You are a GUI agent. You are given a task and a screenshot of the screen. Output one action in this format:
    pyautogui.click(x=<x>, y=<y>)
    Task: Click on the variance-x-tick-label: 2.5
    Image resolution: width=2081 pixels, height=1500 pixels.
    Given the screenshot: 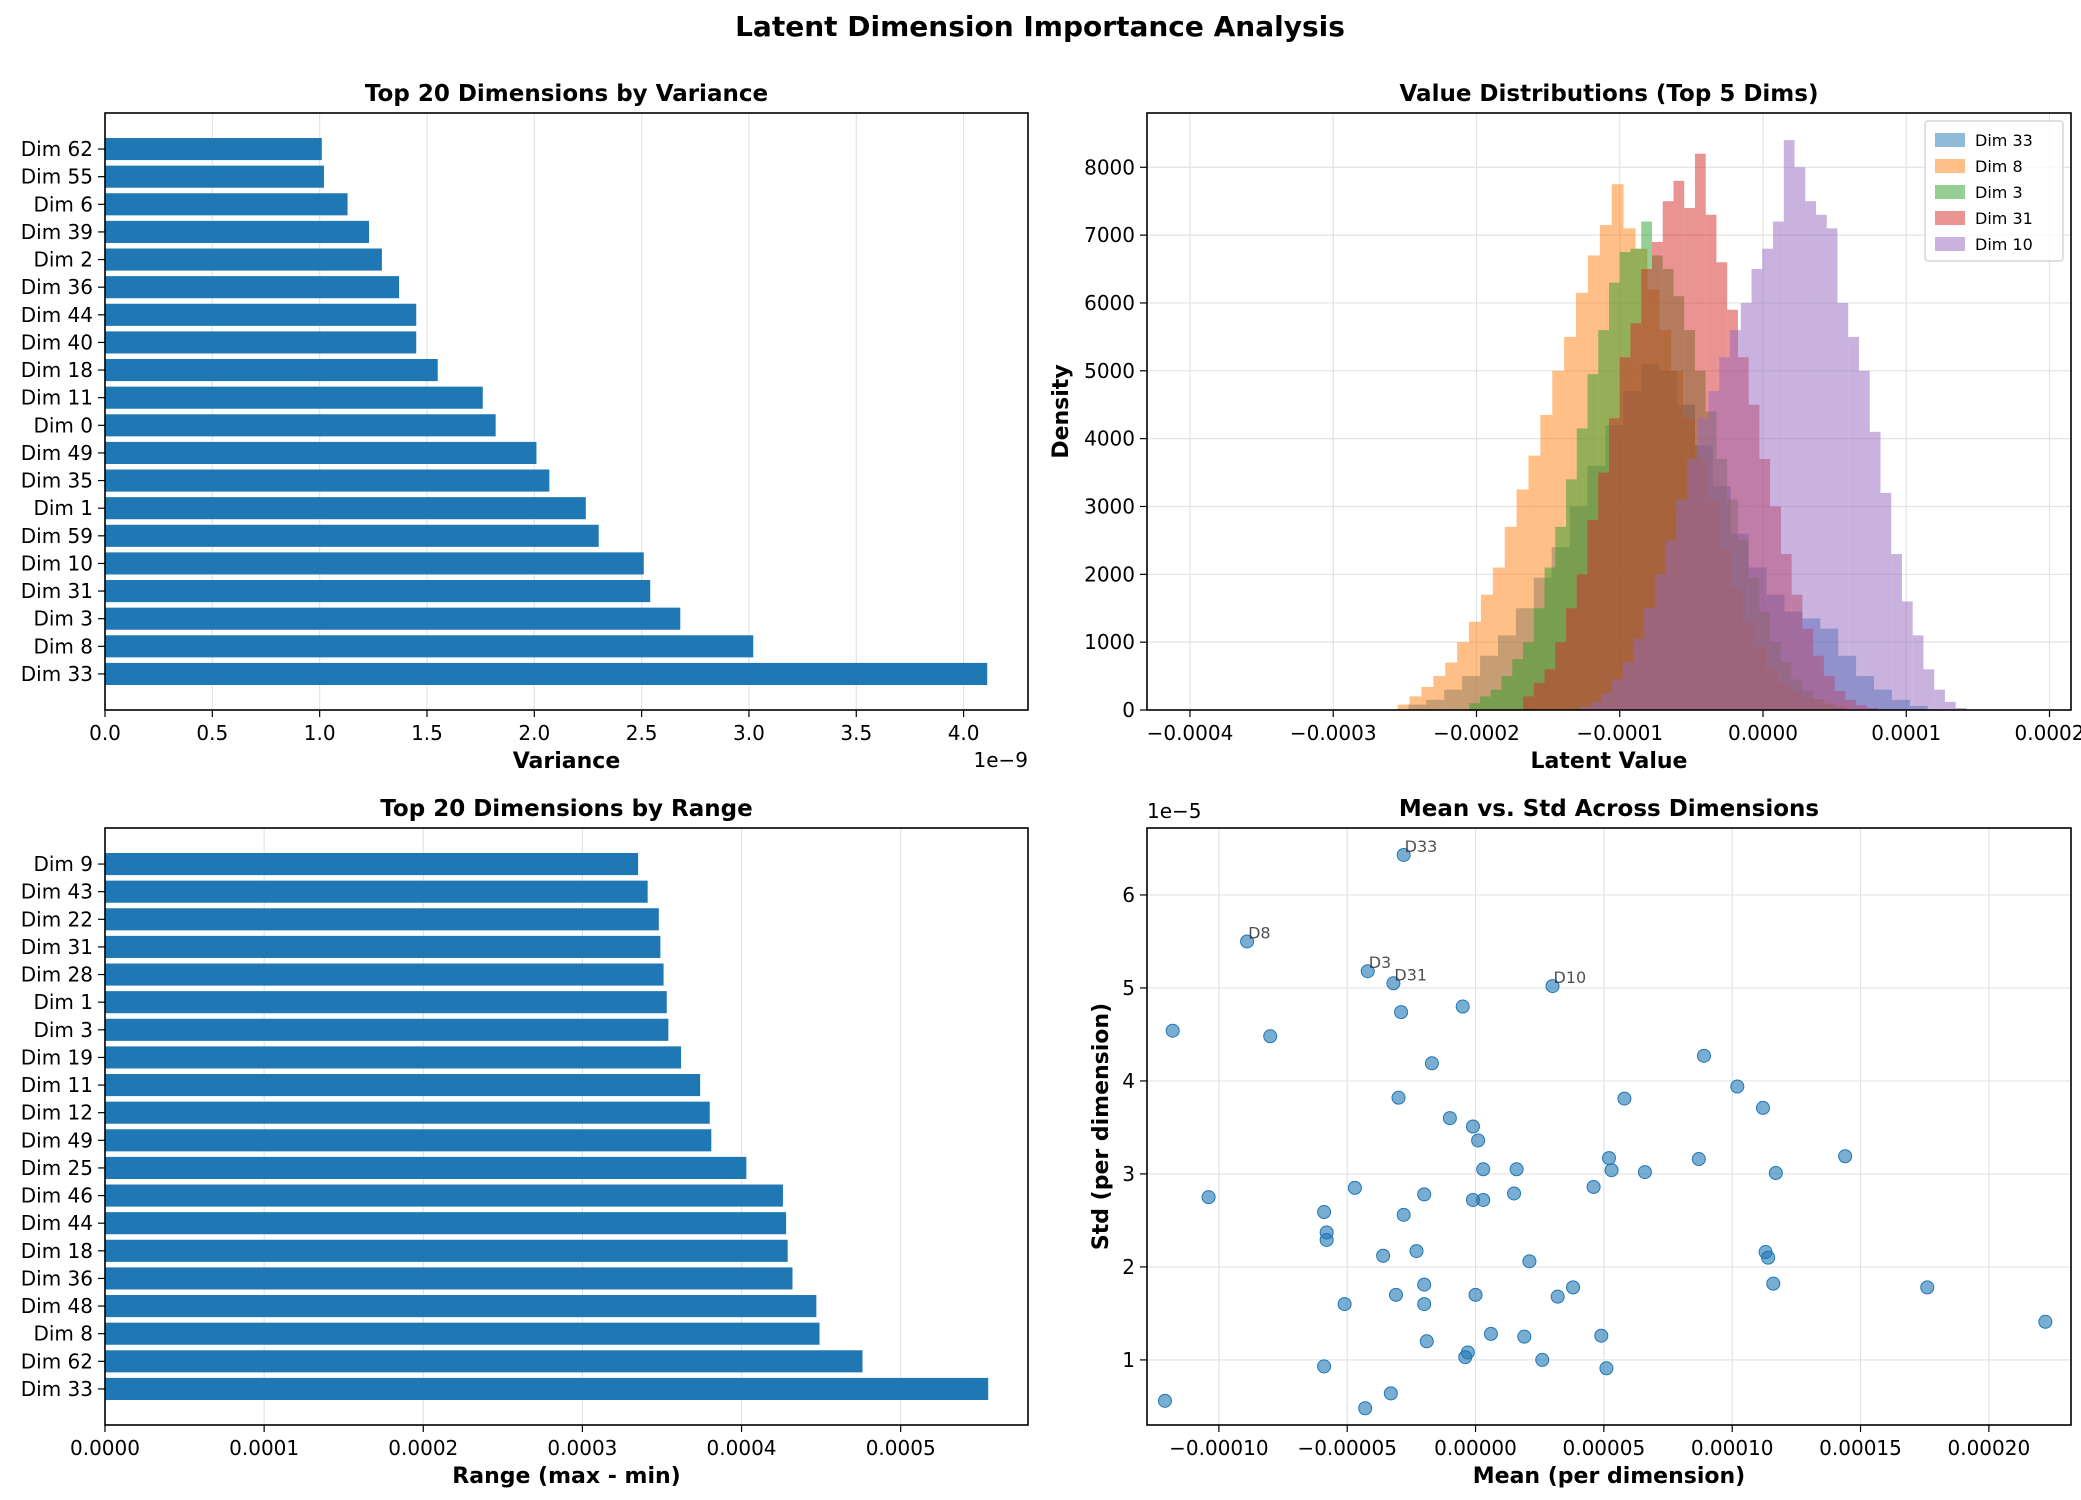 What is the action you would take?
    pyautogui.click(x=642, y=733)
    